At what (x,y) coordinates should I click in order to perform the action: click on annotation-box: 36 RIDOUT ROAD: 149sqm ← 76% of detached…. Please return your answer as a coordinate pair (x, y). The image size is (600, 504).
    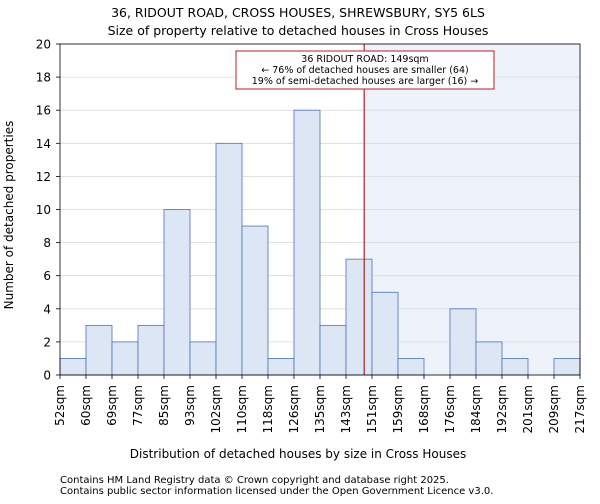
    Looking at the image, I should click on (365, 70).